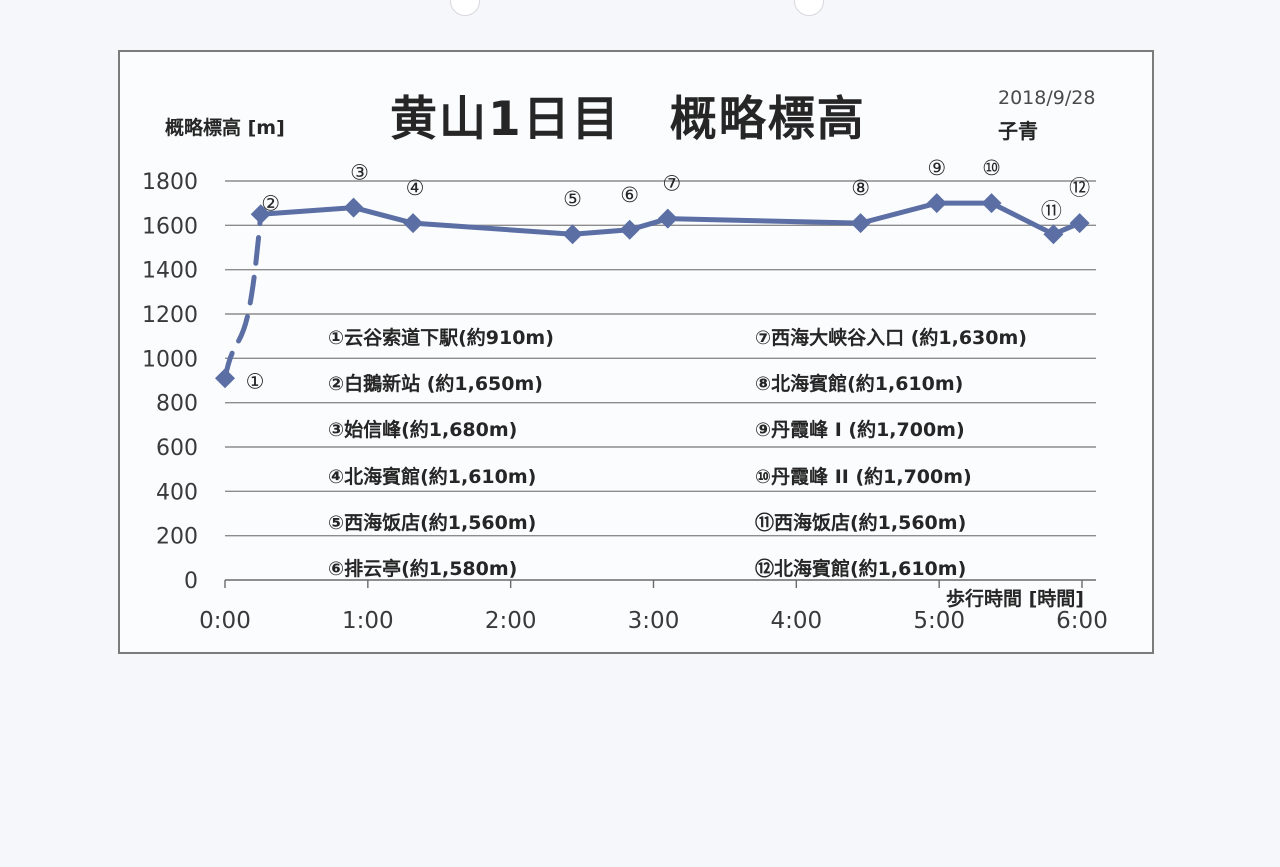  What do you see at coordinates (660, 583) in the screenshot?
I see `axes` at bounding box center [660, 583].